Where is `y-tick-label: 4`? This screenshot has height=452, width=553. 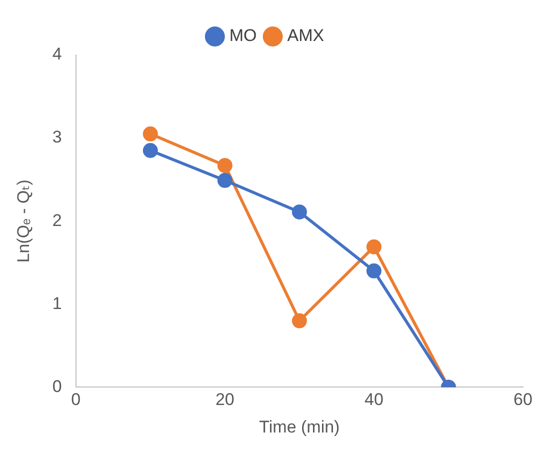 y-tick-label: 4 is located at coordinates (57, 54).